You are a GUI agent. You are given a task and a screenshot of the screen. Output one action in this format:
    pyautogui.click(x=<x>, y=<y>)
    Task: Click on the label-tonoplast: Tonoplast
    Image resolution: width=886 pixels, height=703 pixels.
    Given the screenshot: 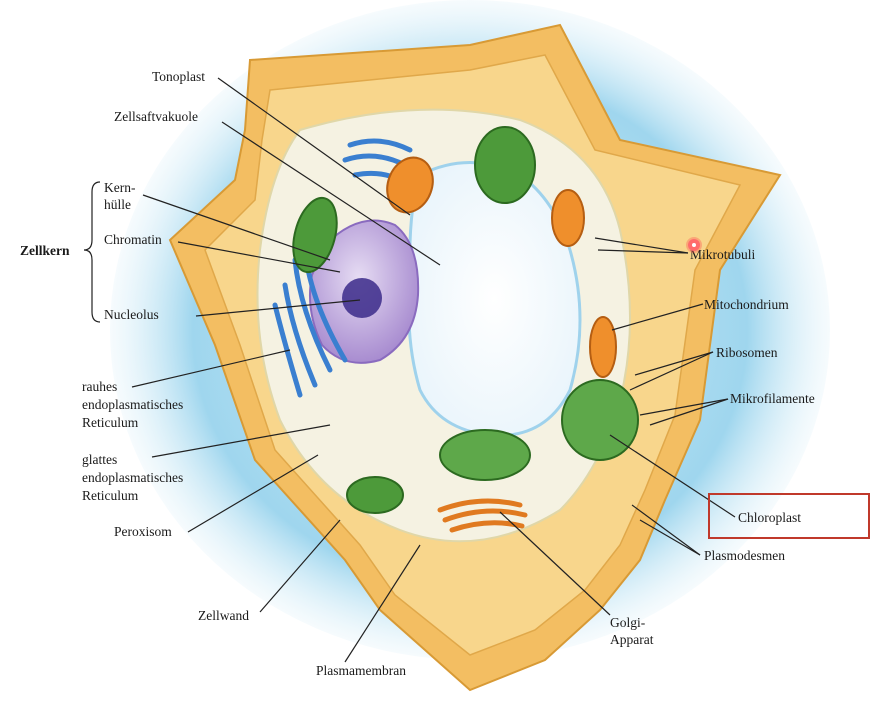 What is the action you would take?
    pyautogui.click(x=179, y=76)
    